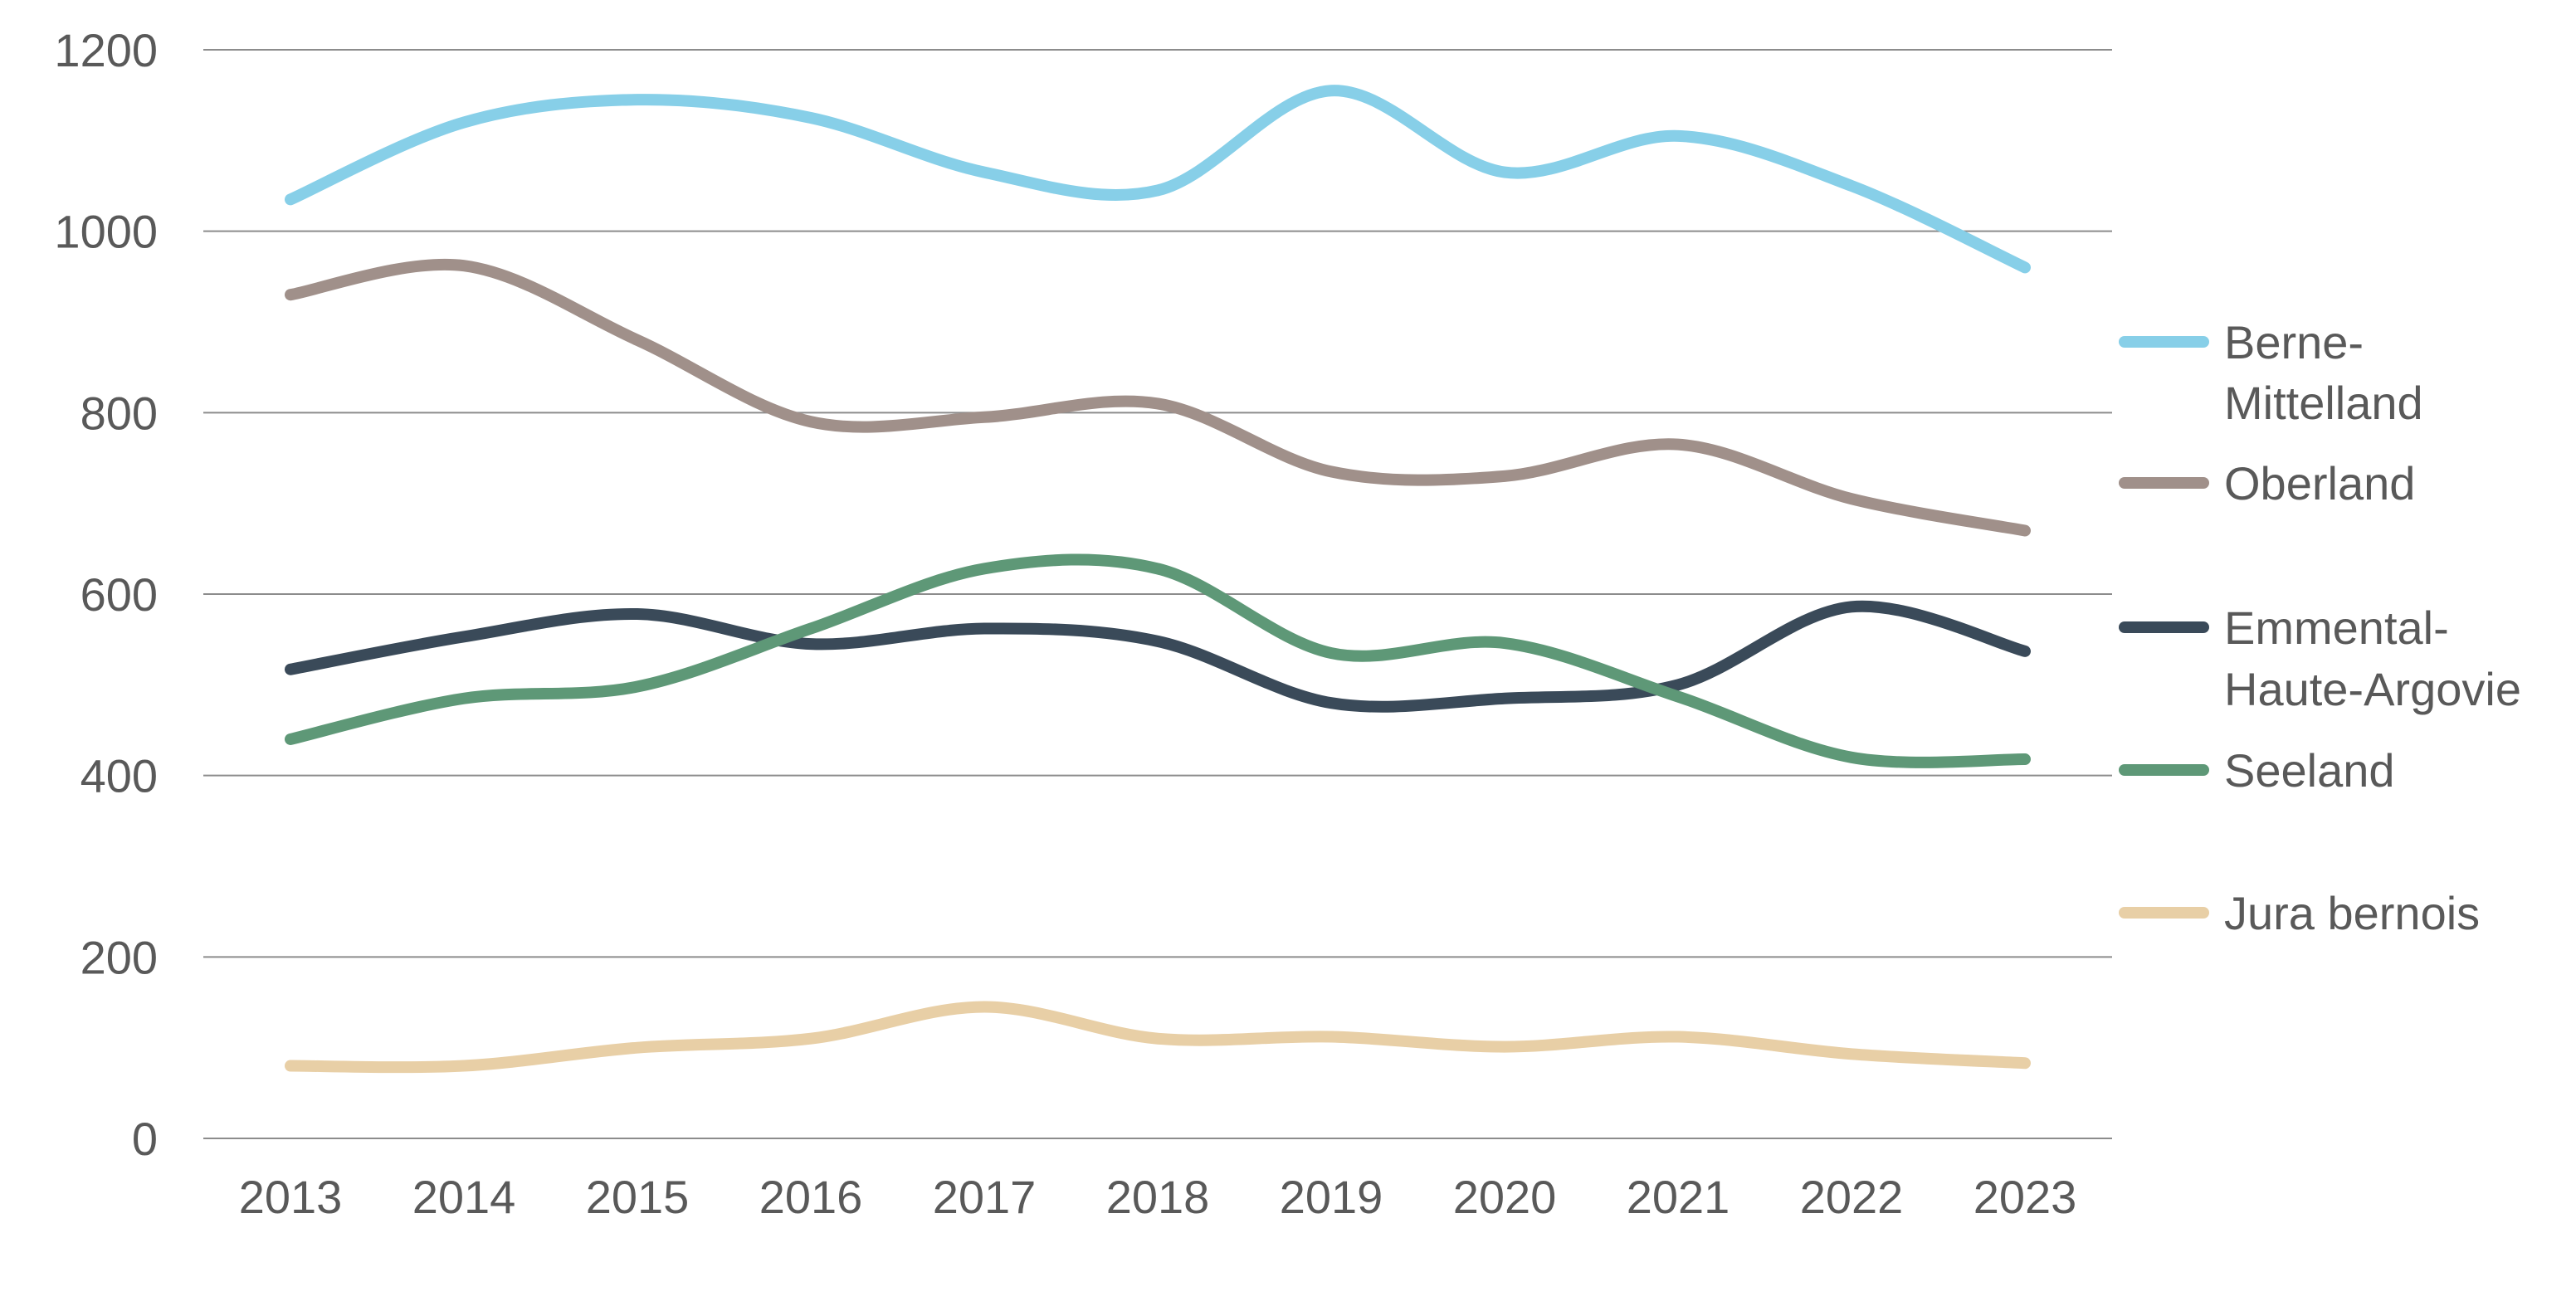 The image size is (2576, 1306). Describe the element at coordinates (119, 413) in the screenshot. I see `y-tick-label: 800` at that location.